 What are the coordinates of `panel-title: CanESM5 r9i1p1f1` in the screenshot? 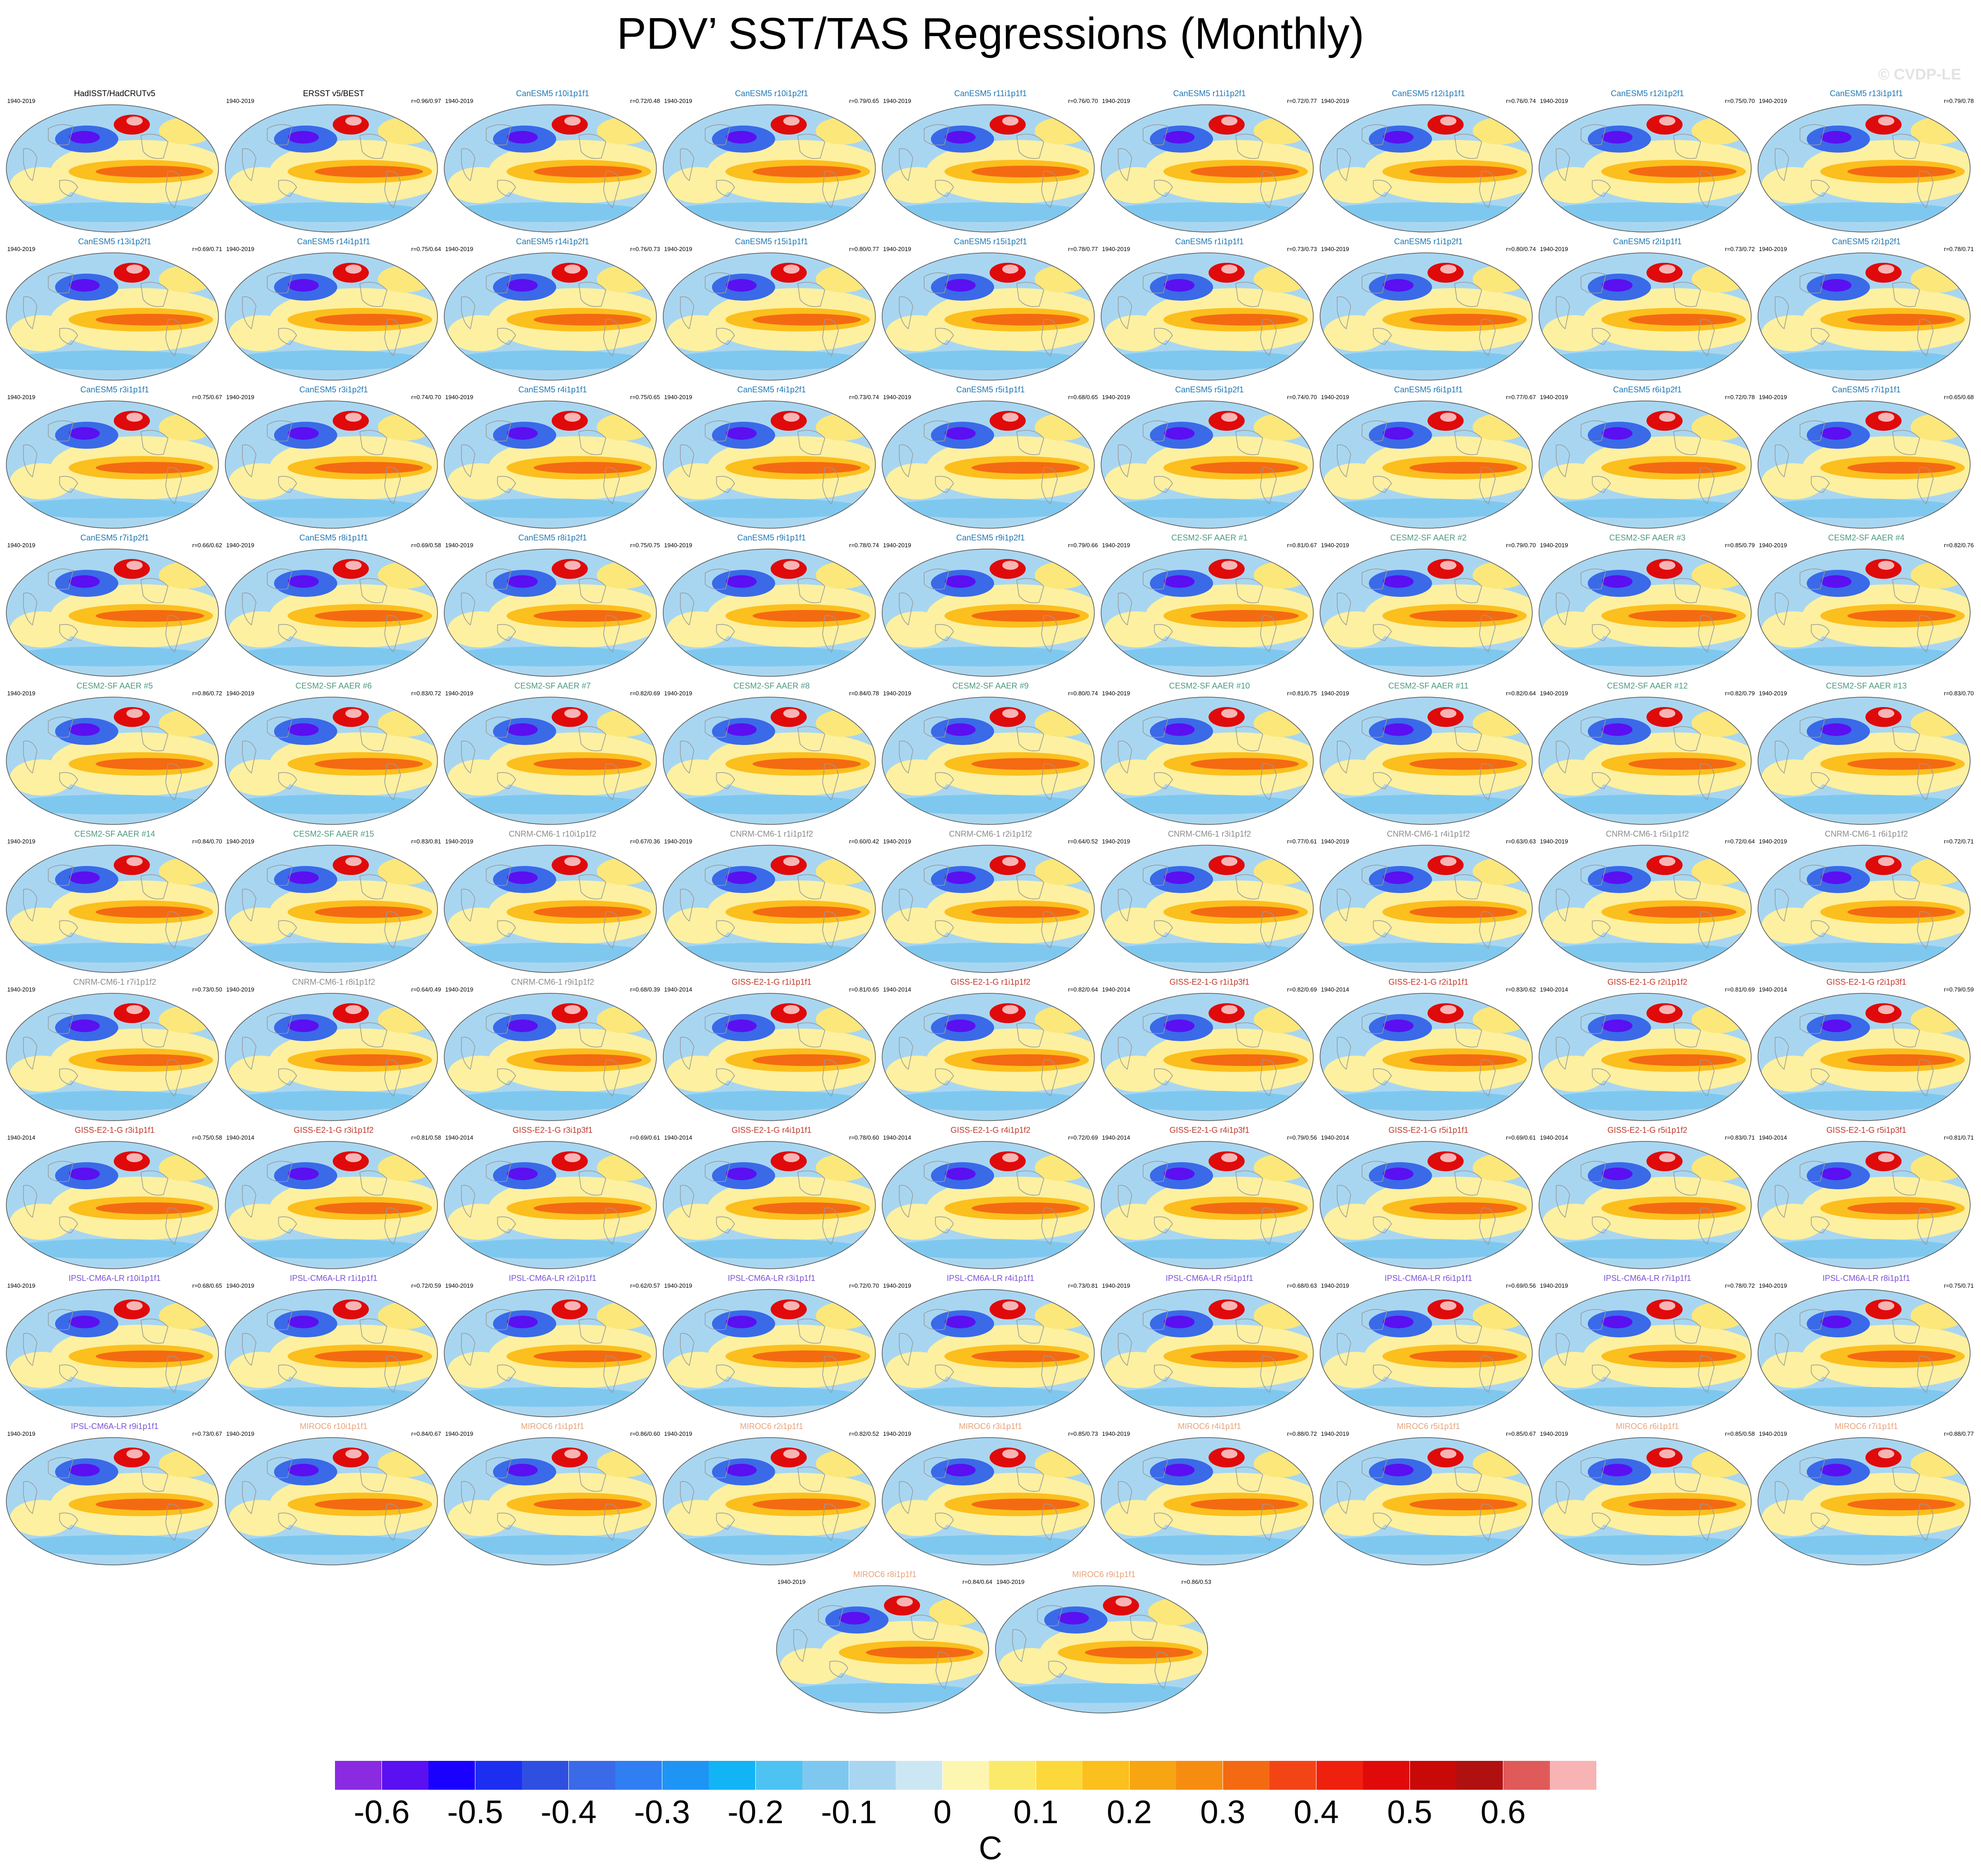 It's located at (771, 537).